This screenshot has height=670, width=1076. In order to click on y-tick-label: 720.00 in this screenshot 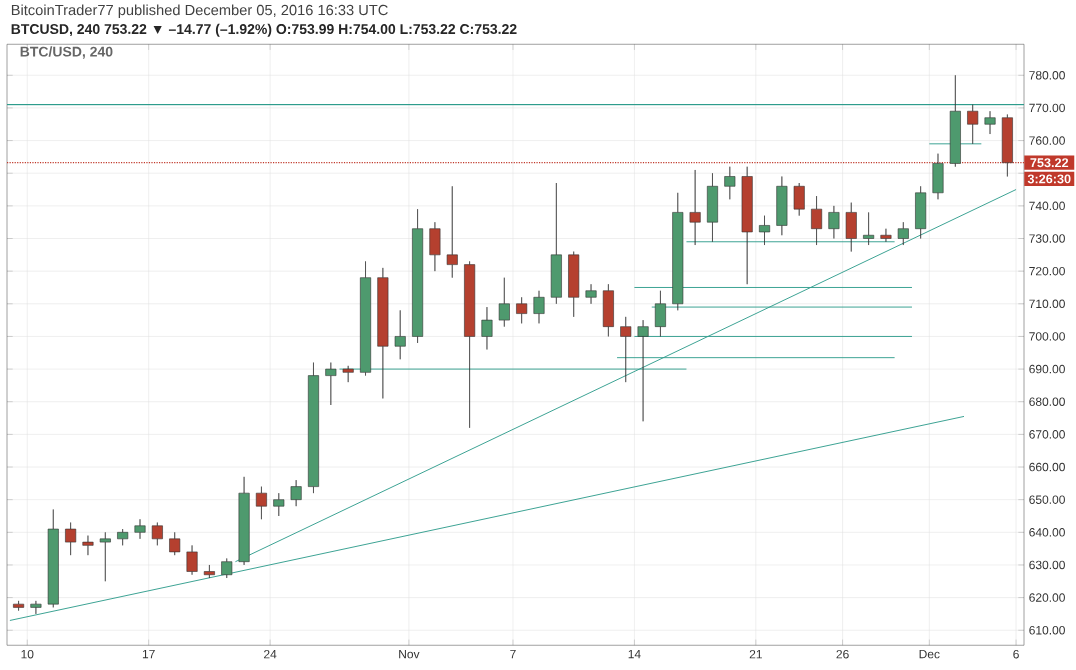, I will do `click(1047, 271)`.